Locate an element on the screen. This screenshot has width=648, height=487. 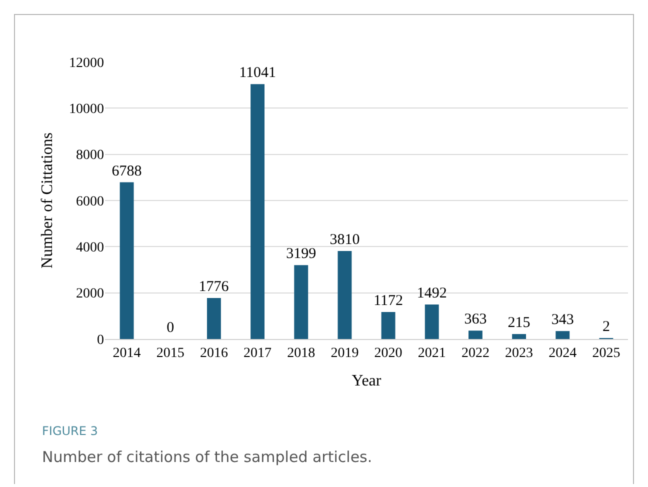
x-tick-label: 2017 is located at coordinates (258, 353).